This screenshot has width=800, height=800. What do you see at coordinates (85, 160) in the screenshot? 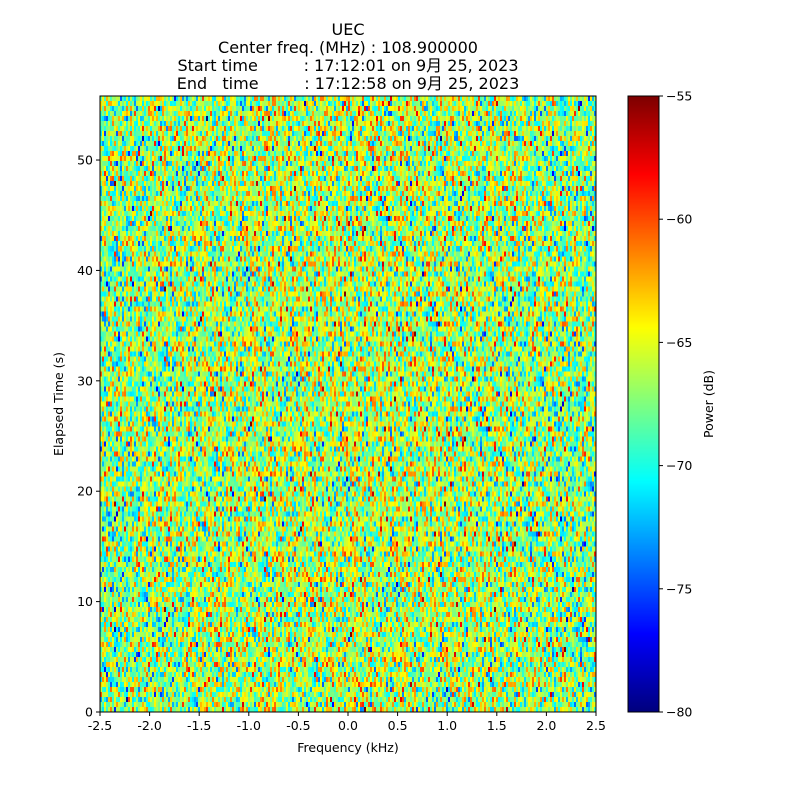
I see `y-tick-label: 50` at bounding box center [85, 160].